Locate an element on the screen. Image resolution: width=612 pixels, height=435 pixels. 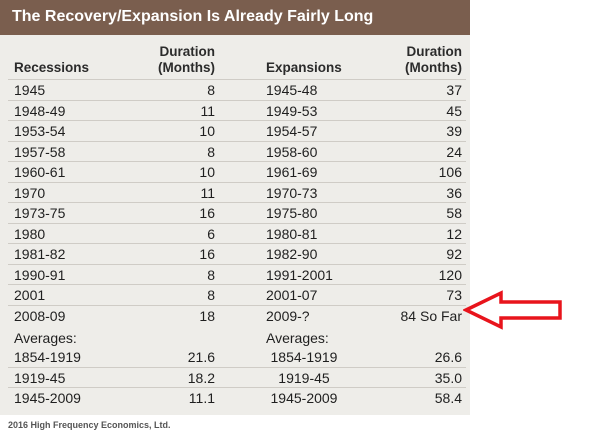
expansion-period: 1854-1919 is located at coordinates (304, 357).